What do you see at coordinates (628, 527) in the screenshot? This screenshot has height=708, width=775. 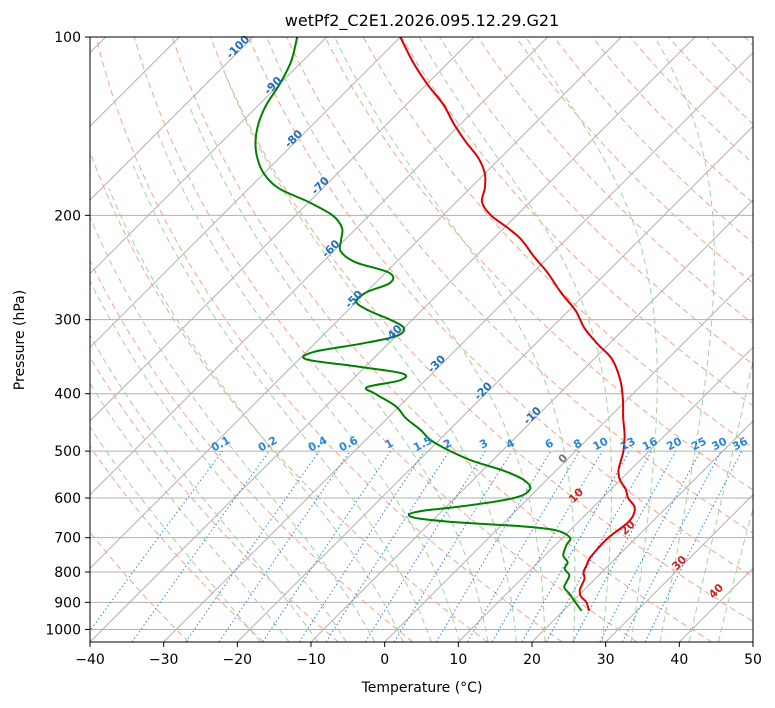 I see `moist-adiabat-label: 20` at bounding box center [628, 527].